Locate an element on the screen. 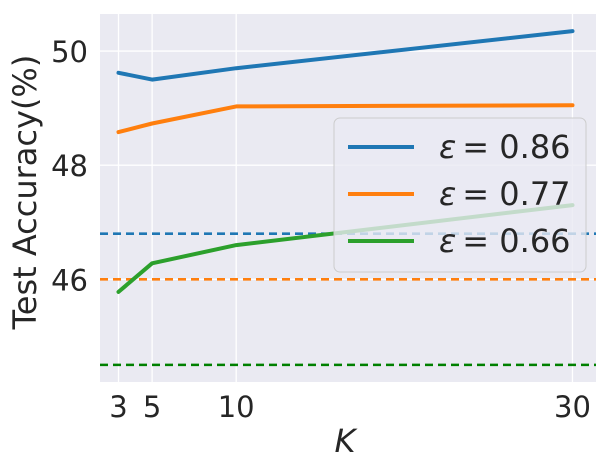 The width and height of the screenshot is (608, 470). legend-value: = 0.77 is located at coordinates (516, 194).